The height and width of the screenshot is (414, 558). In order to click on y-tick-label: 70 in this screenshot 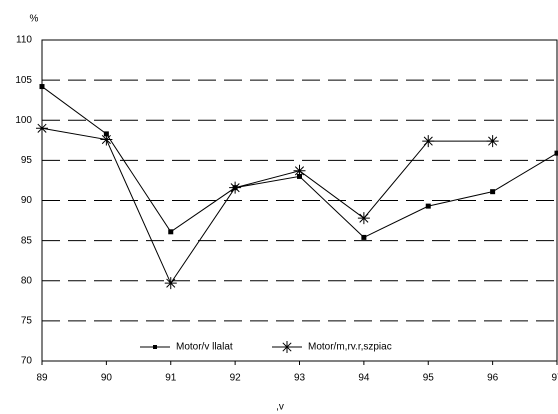, I will do `click(27, 361)`.